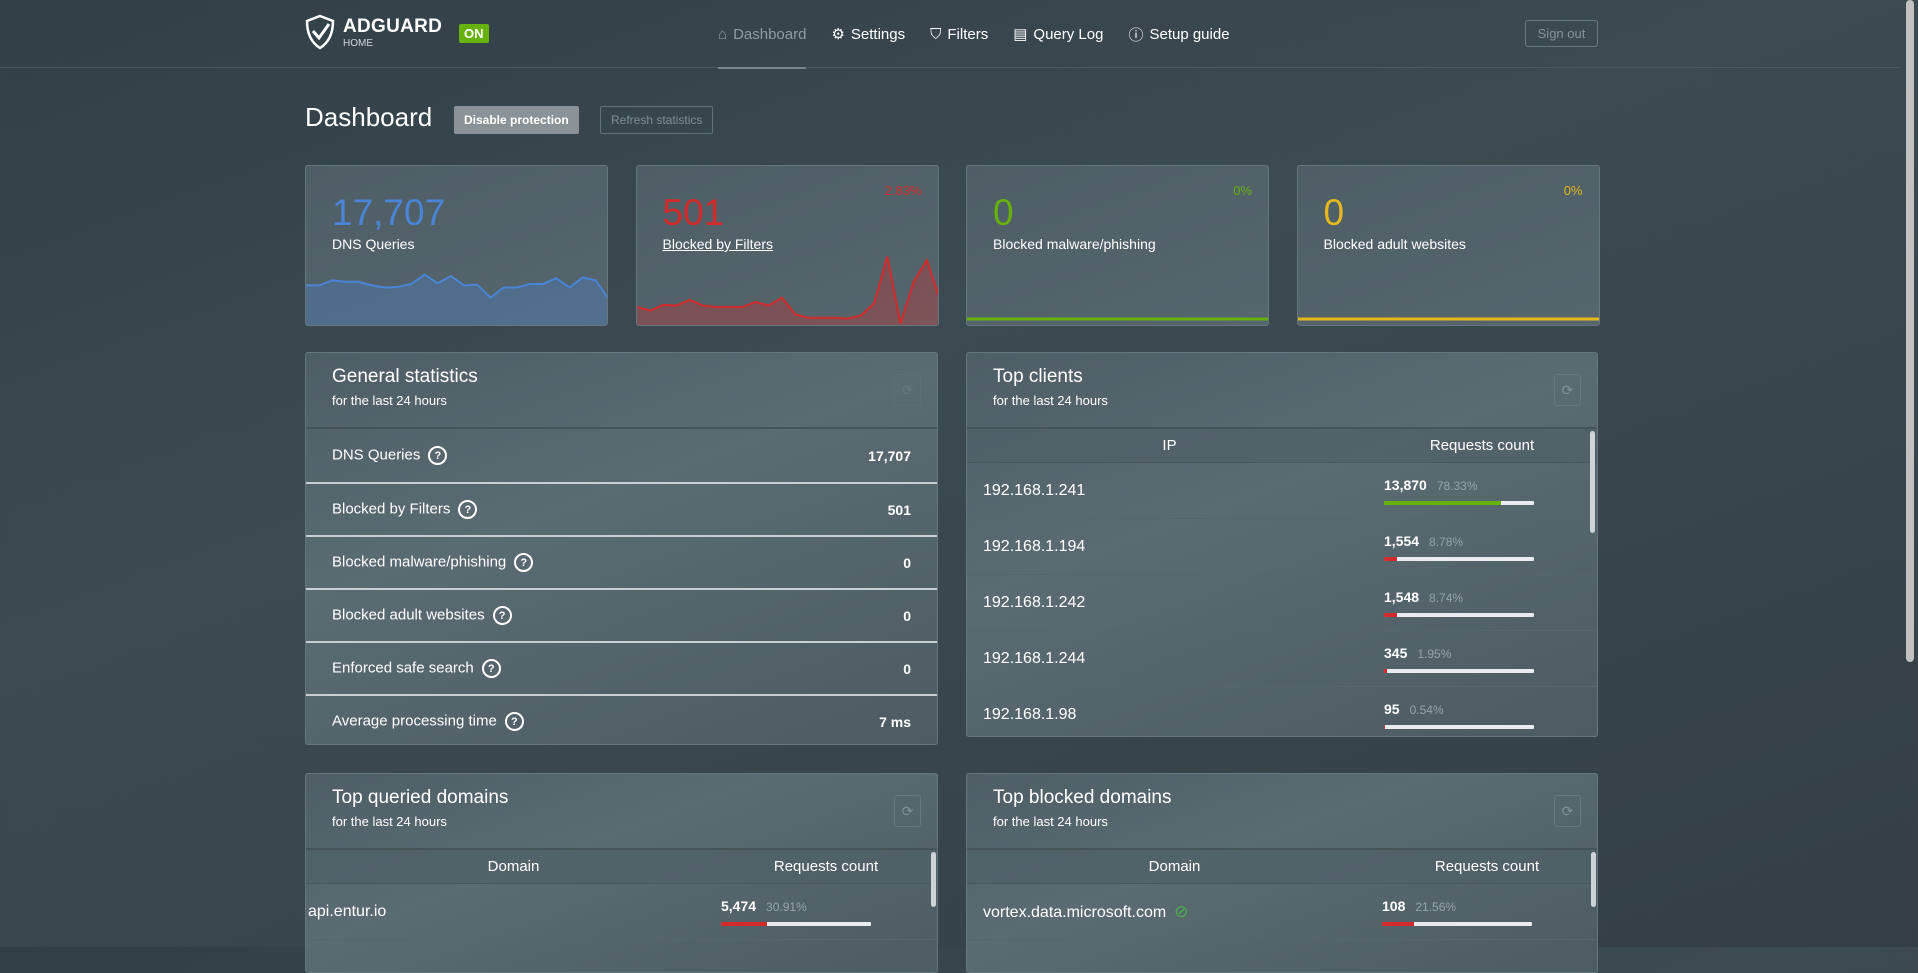 The width and height of the screenshot is (1918, 973). Describe the element at coordinates (1034, 658) in the screenshot. I see `client-ip: 192.168.1.244` at that location.